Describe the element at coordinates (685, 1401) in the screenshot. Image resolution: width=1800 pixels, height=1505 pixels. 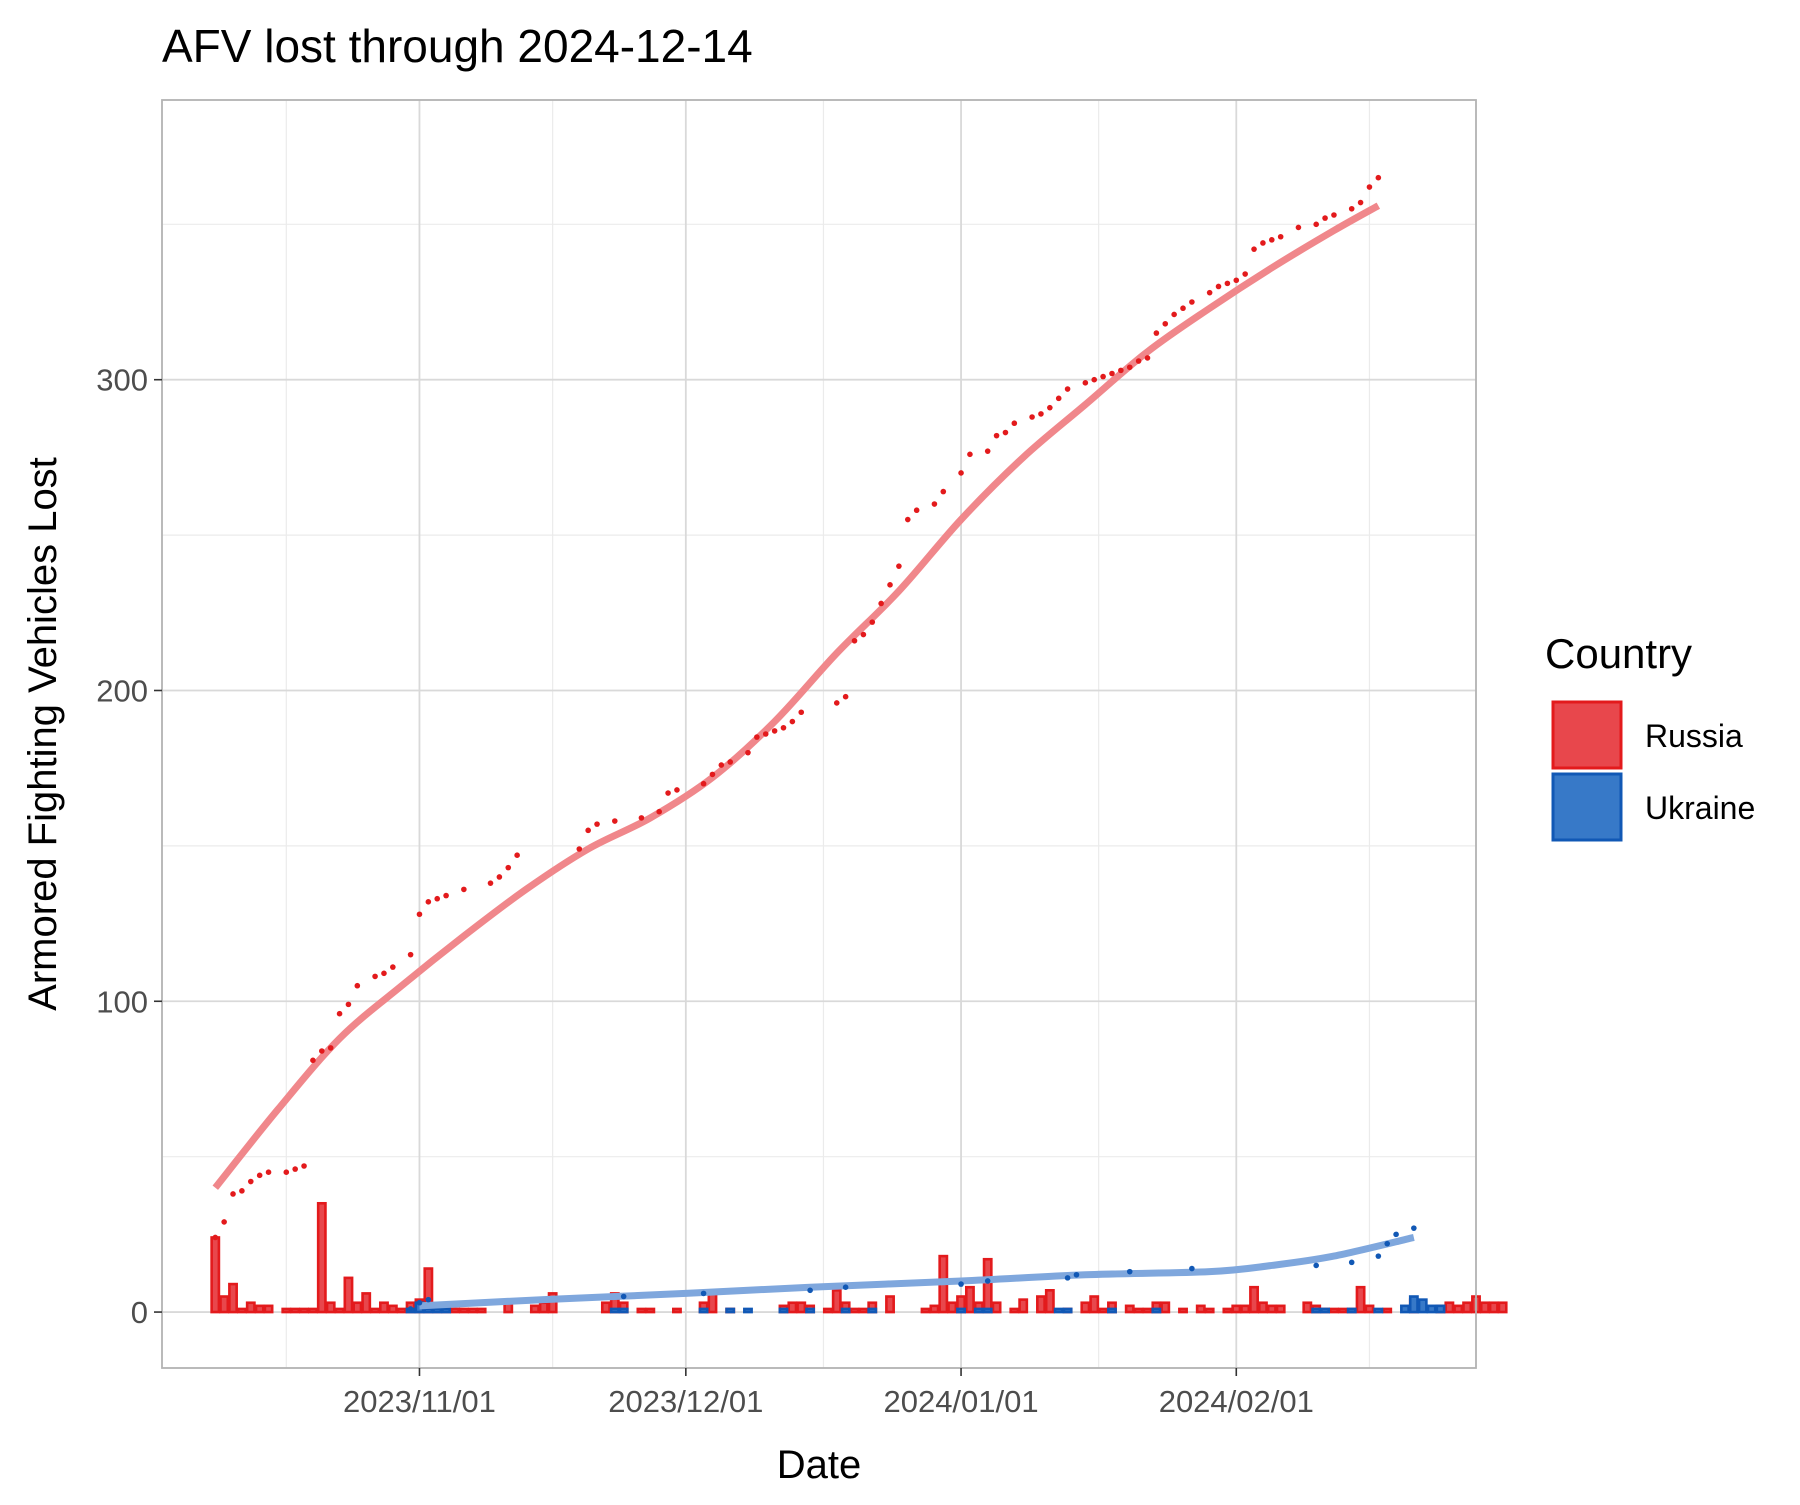
I see `x-tick-label: 2023/12/01` at that location.